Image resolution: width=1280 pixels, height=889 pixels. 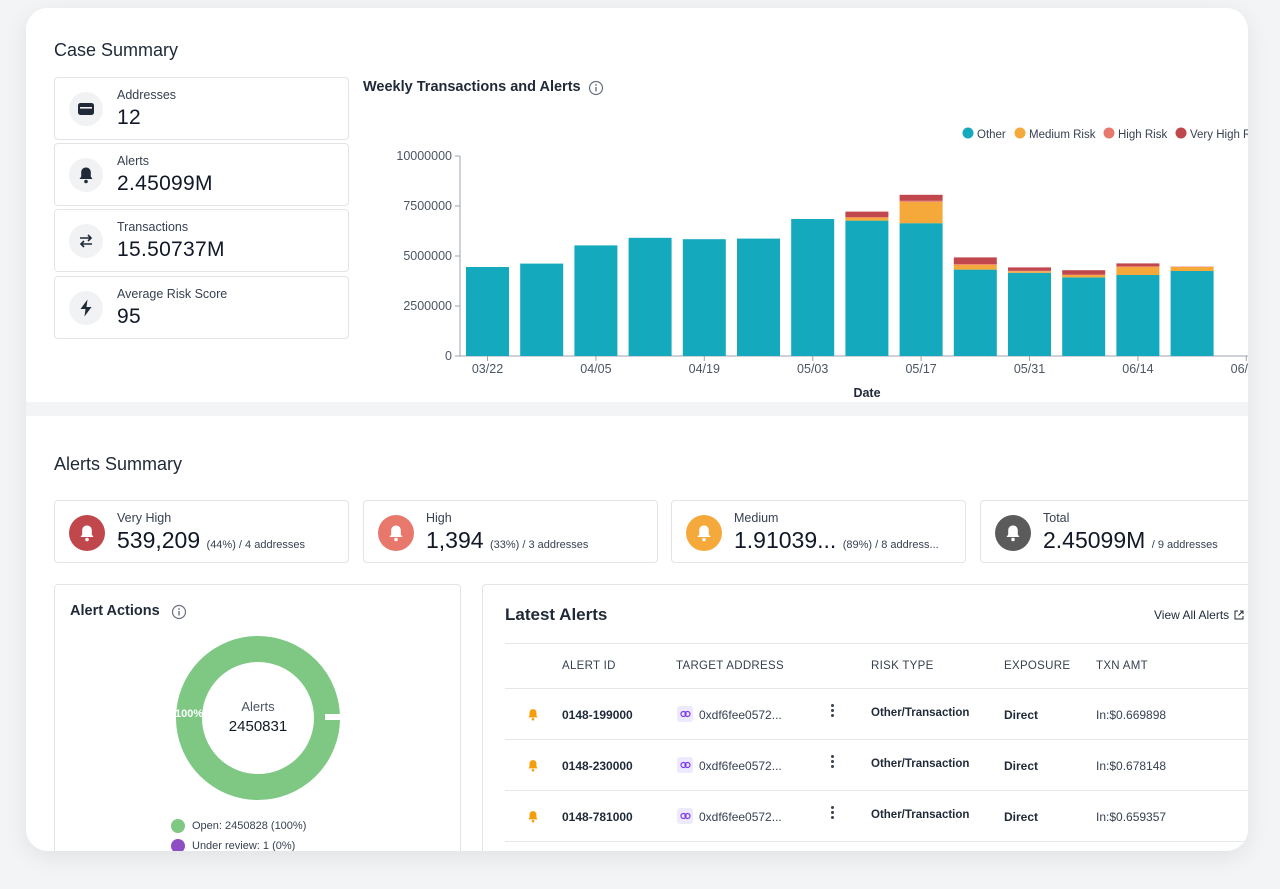 I want to click on column-header-exposure: EXPOSURE, so click(x=1037, y=666).